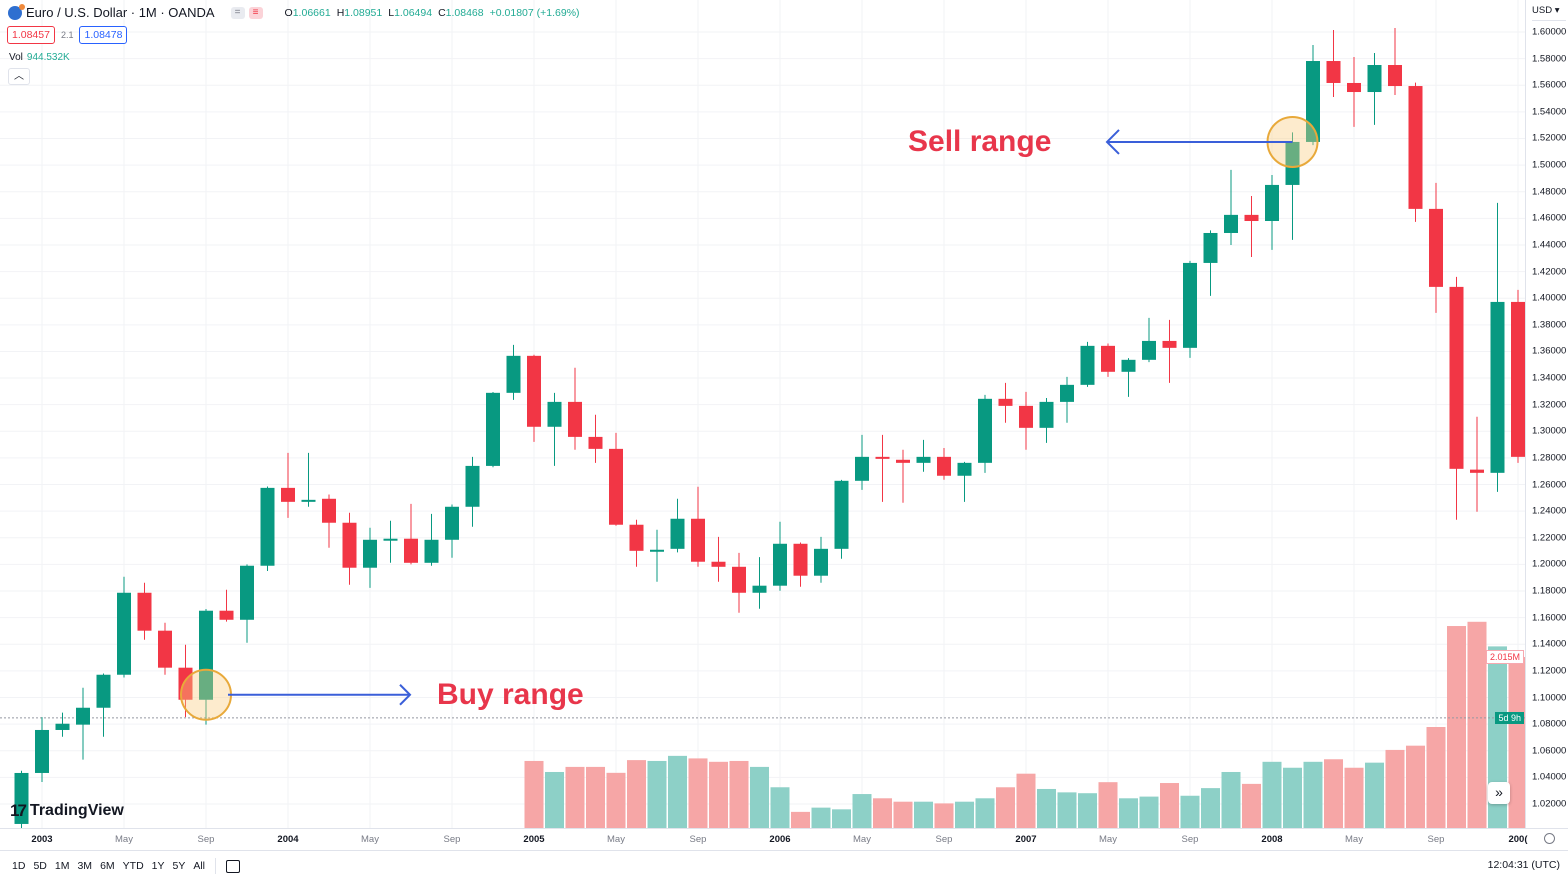  I want to click on price-tick-label: 1.56000, so click(1549, 85).